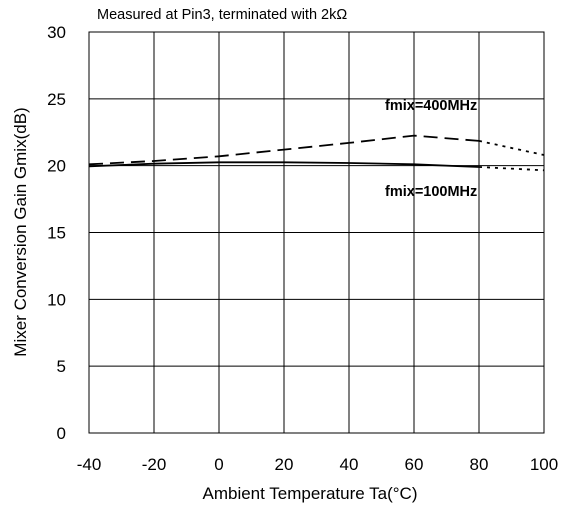 This screenshot has width=571, height=507. What do you see at coordinates (431, 192) in the screenshot?
I see `series-label-100mhz: fmix=100MHz` at bounding box center [431, 192].